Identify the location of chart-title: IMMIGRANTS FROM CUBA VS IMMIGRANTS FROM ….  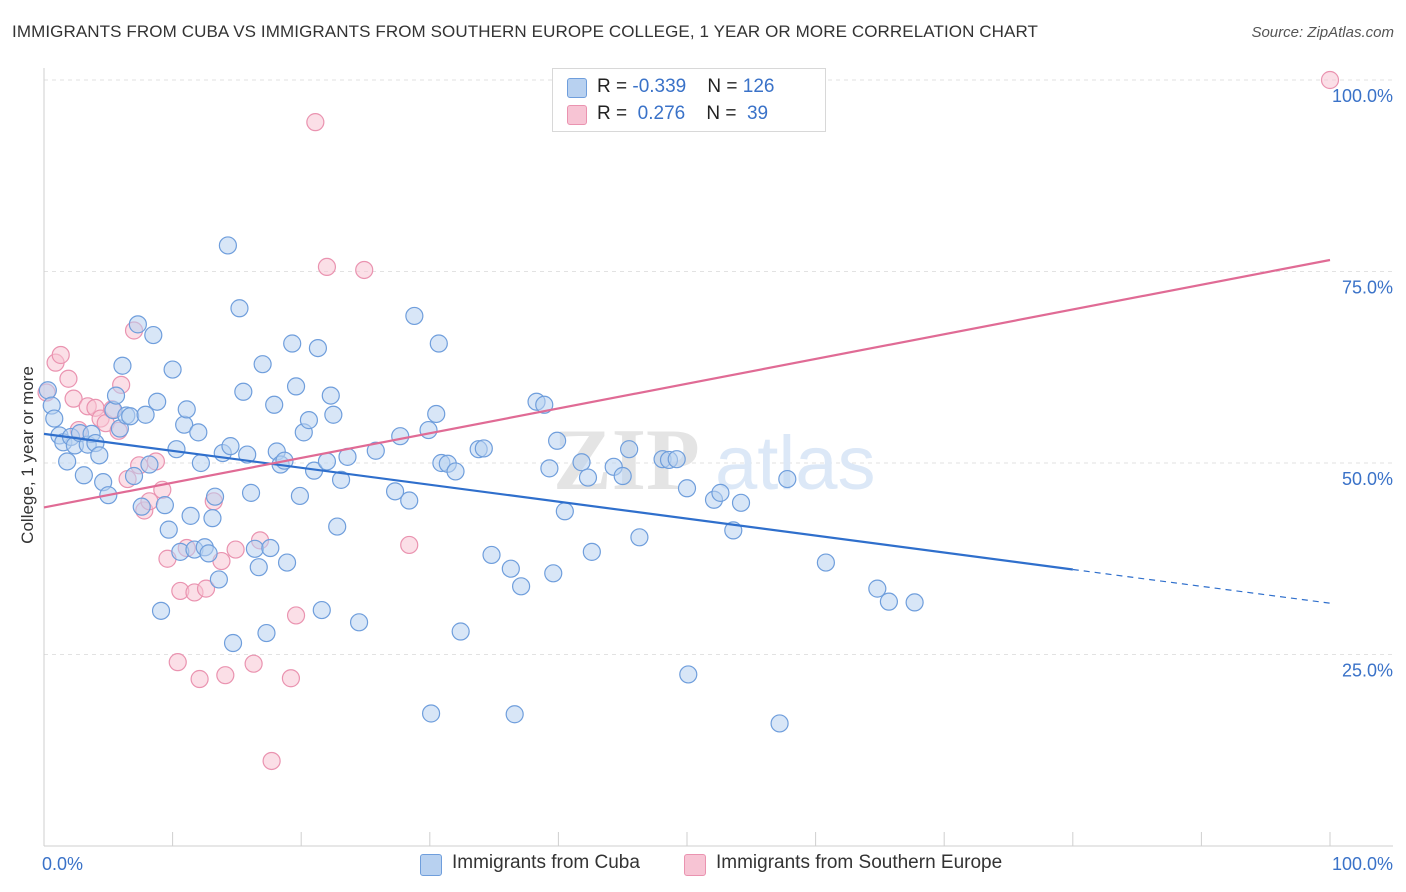
(525, 31).